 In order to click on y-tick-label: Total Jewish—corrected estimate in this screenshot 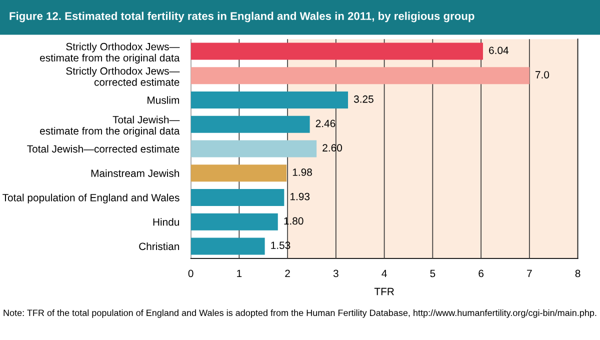, I will do `click(103, 148)`.